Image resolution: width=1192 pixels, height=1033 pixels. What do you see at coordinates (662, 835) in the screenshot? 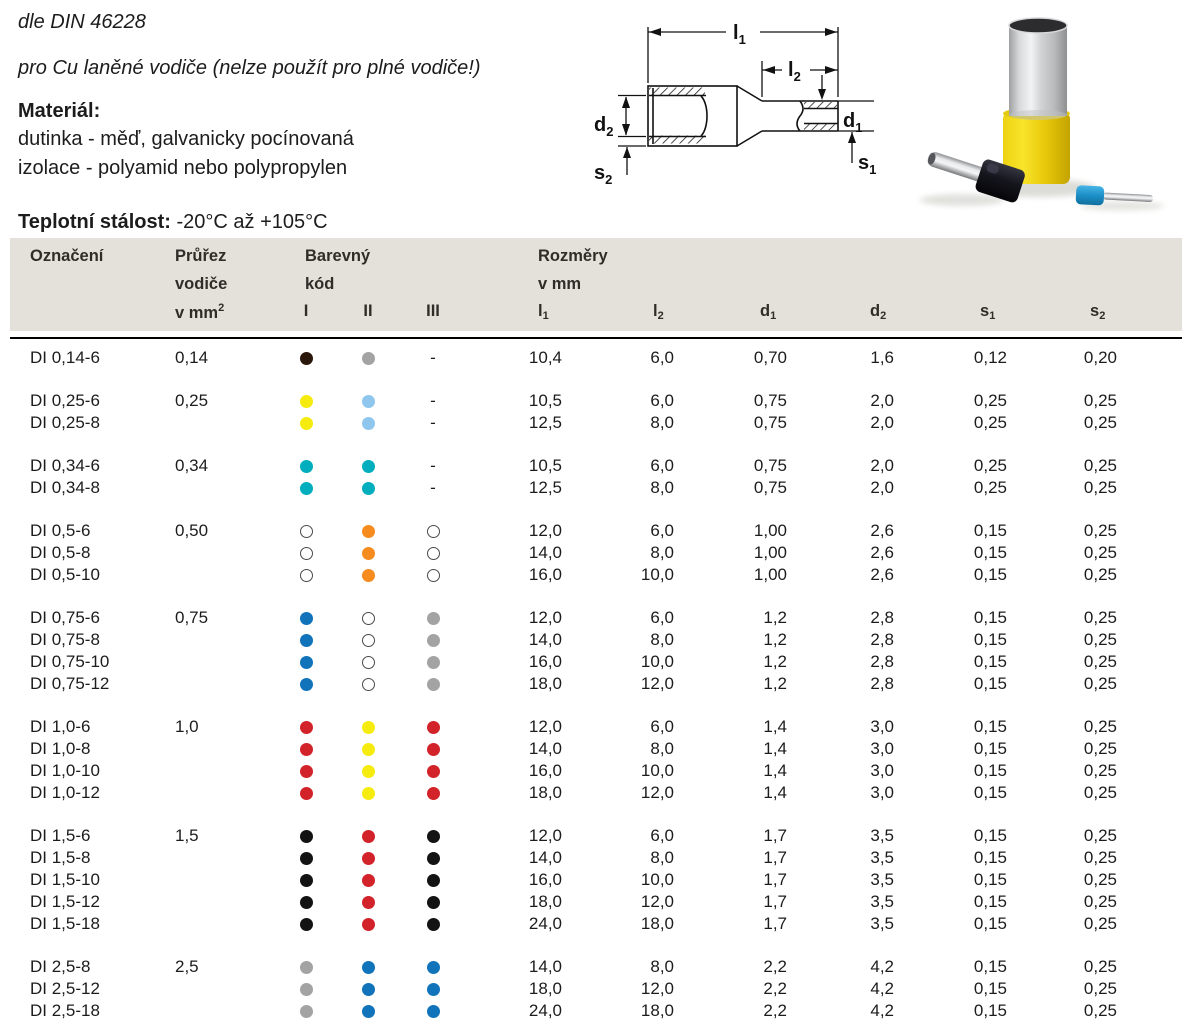
I see `dim-value: 6,0` at bounding box center [662, 835].